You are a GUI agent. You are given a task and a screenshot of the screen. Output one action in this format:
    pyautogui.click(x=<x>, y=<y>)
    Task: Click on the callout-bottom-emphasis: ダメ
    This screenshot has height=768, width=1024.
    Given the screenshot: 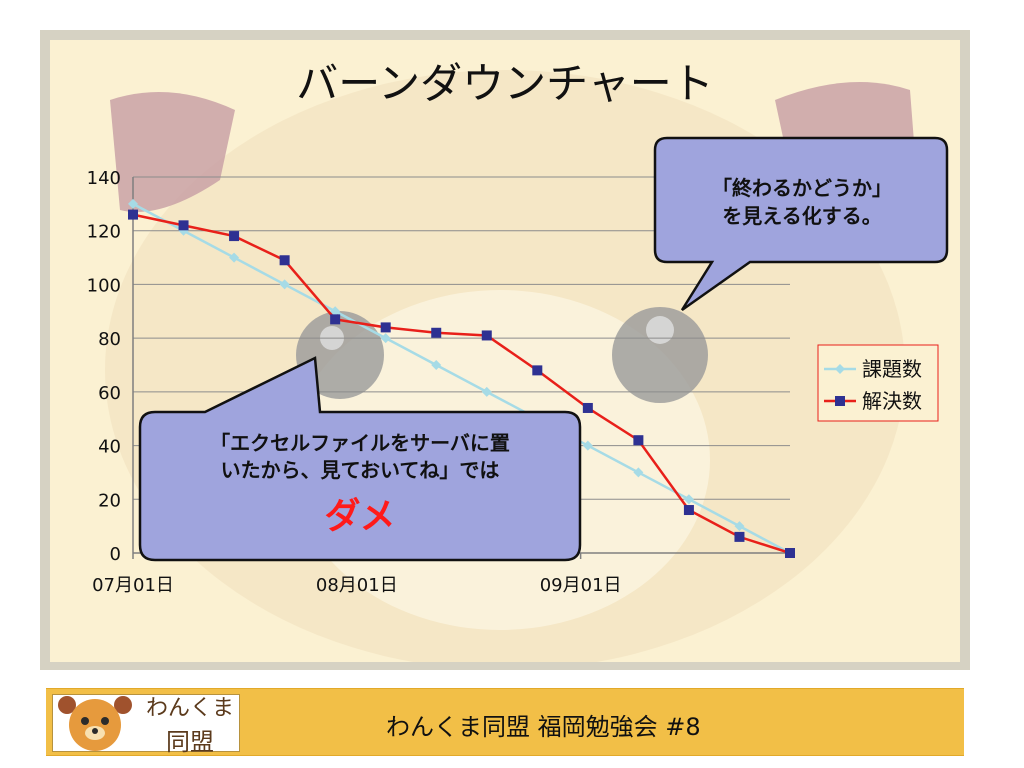 What is the action you would take?
    pyautogui.click(x=360, y=516)
    